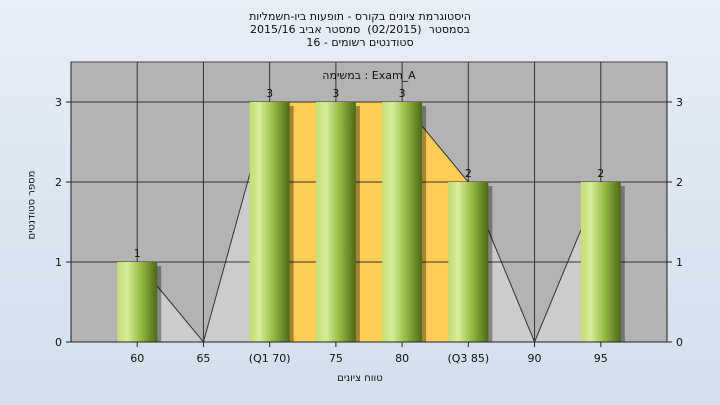  I want to click on chart-annotation: במשימה : Exam_A, so click(369, 75).